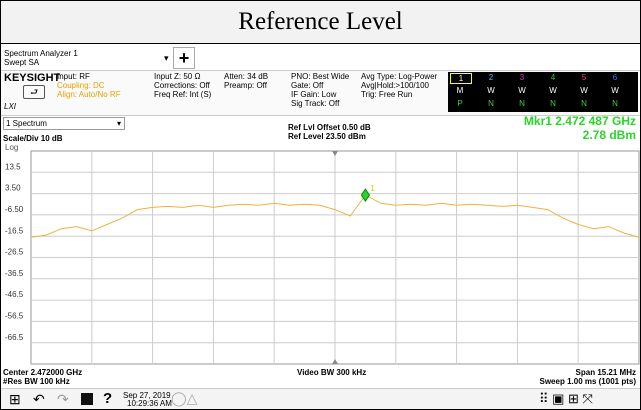 The width and height of the screenshot is (641, 410). Describe the element at coordinates (14, 209) in the screenshot. I see `y-tick-label: -6.50` at that location.